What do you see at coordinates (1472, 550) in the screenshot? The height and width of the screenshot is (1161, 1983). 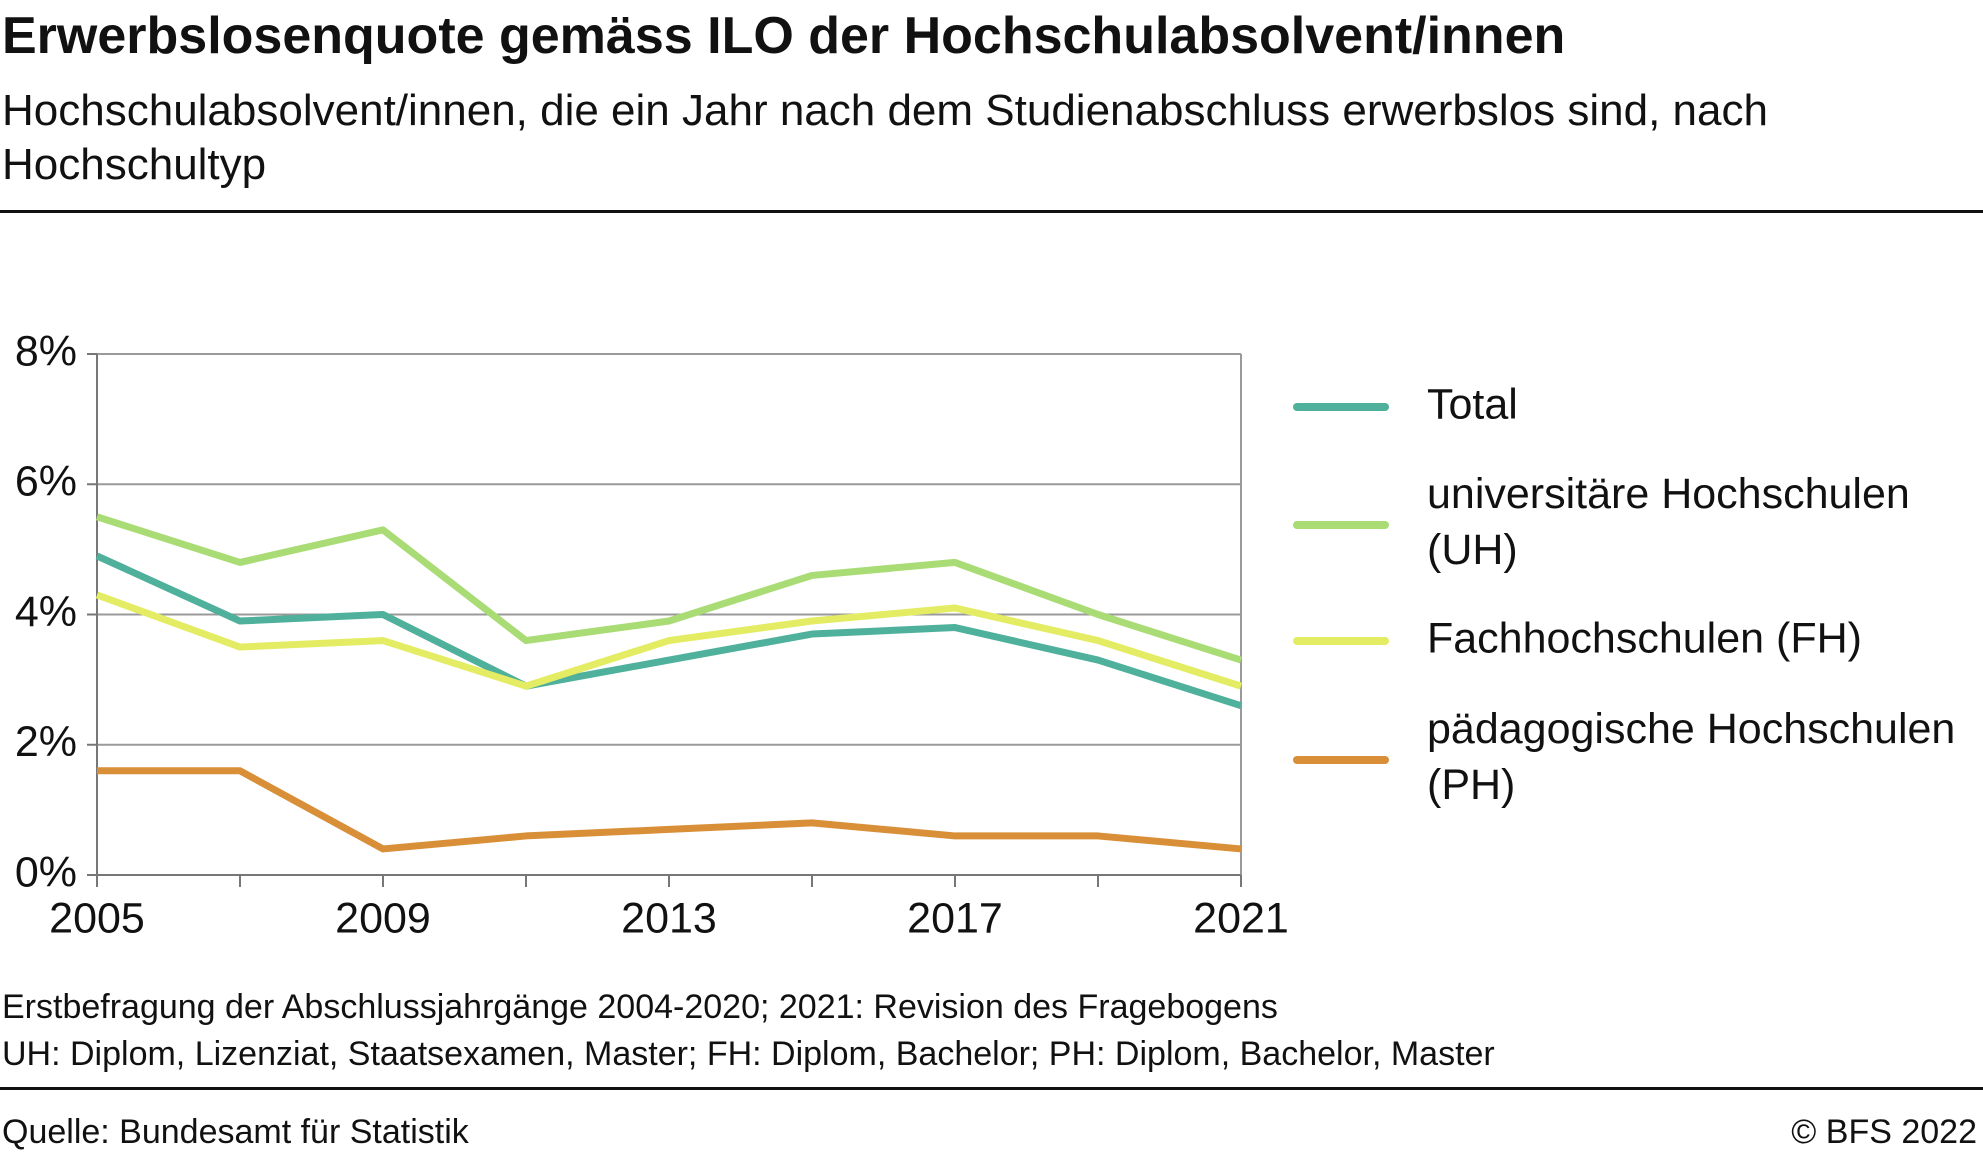 I see `legend-line: (UH)` at bounding box center [1472, 550].